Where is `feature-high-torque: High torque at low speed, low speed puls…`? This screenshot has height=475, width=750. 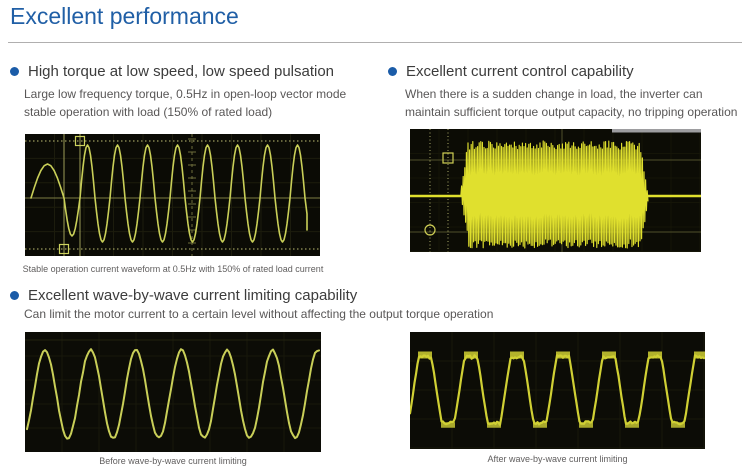 feature-high-torque: High torque at low speed, low speed puls… is located at coordinates (172, 71).